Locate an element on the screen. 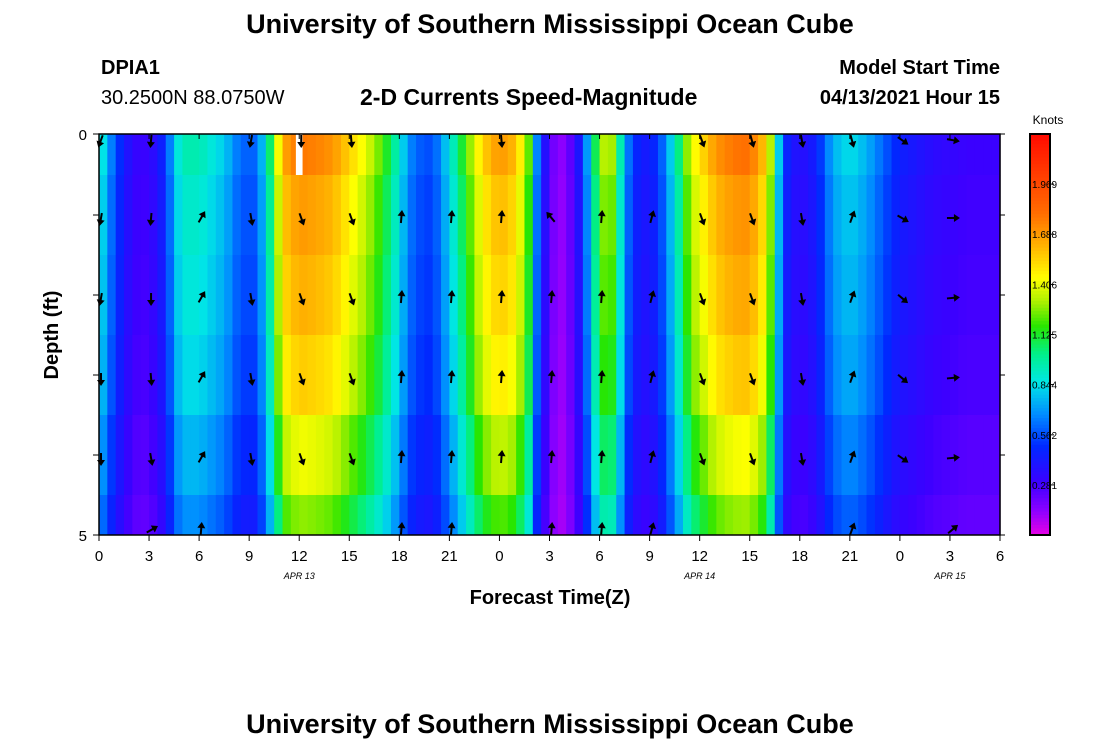 The height and width of the screenshot is (750, 1100). x-tick-label: 21 is located at coordinates (849, 556).